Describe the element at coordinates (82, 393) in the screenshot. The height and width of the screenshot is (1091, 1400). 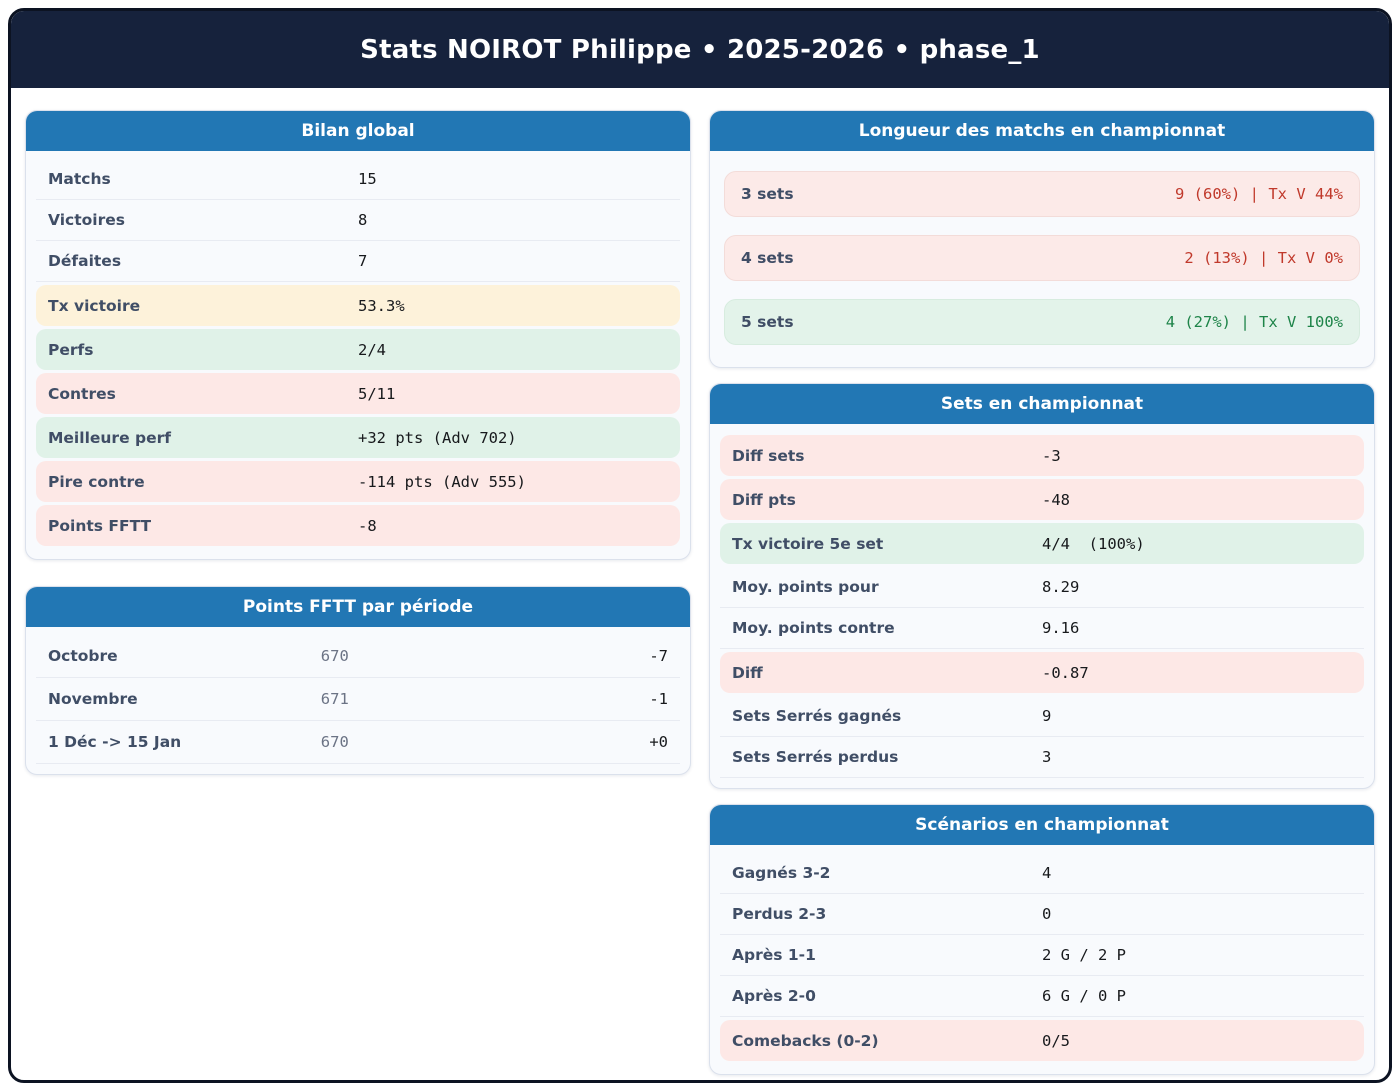
I see `row-label: Contres` at that location.